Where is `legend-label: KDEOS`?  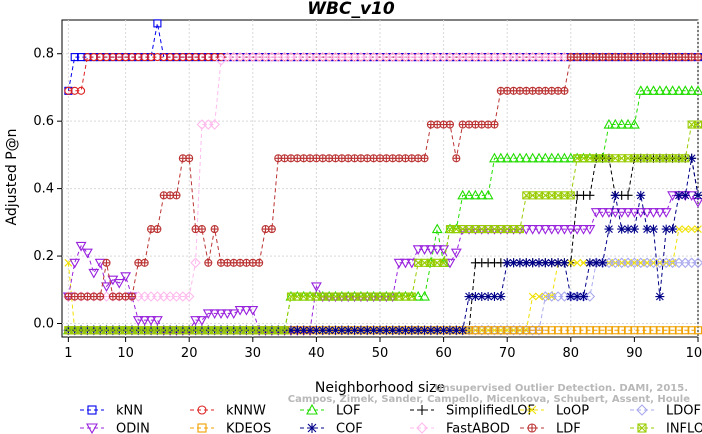 legend-label: KDEOS is located at coordinates (248, 428).